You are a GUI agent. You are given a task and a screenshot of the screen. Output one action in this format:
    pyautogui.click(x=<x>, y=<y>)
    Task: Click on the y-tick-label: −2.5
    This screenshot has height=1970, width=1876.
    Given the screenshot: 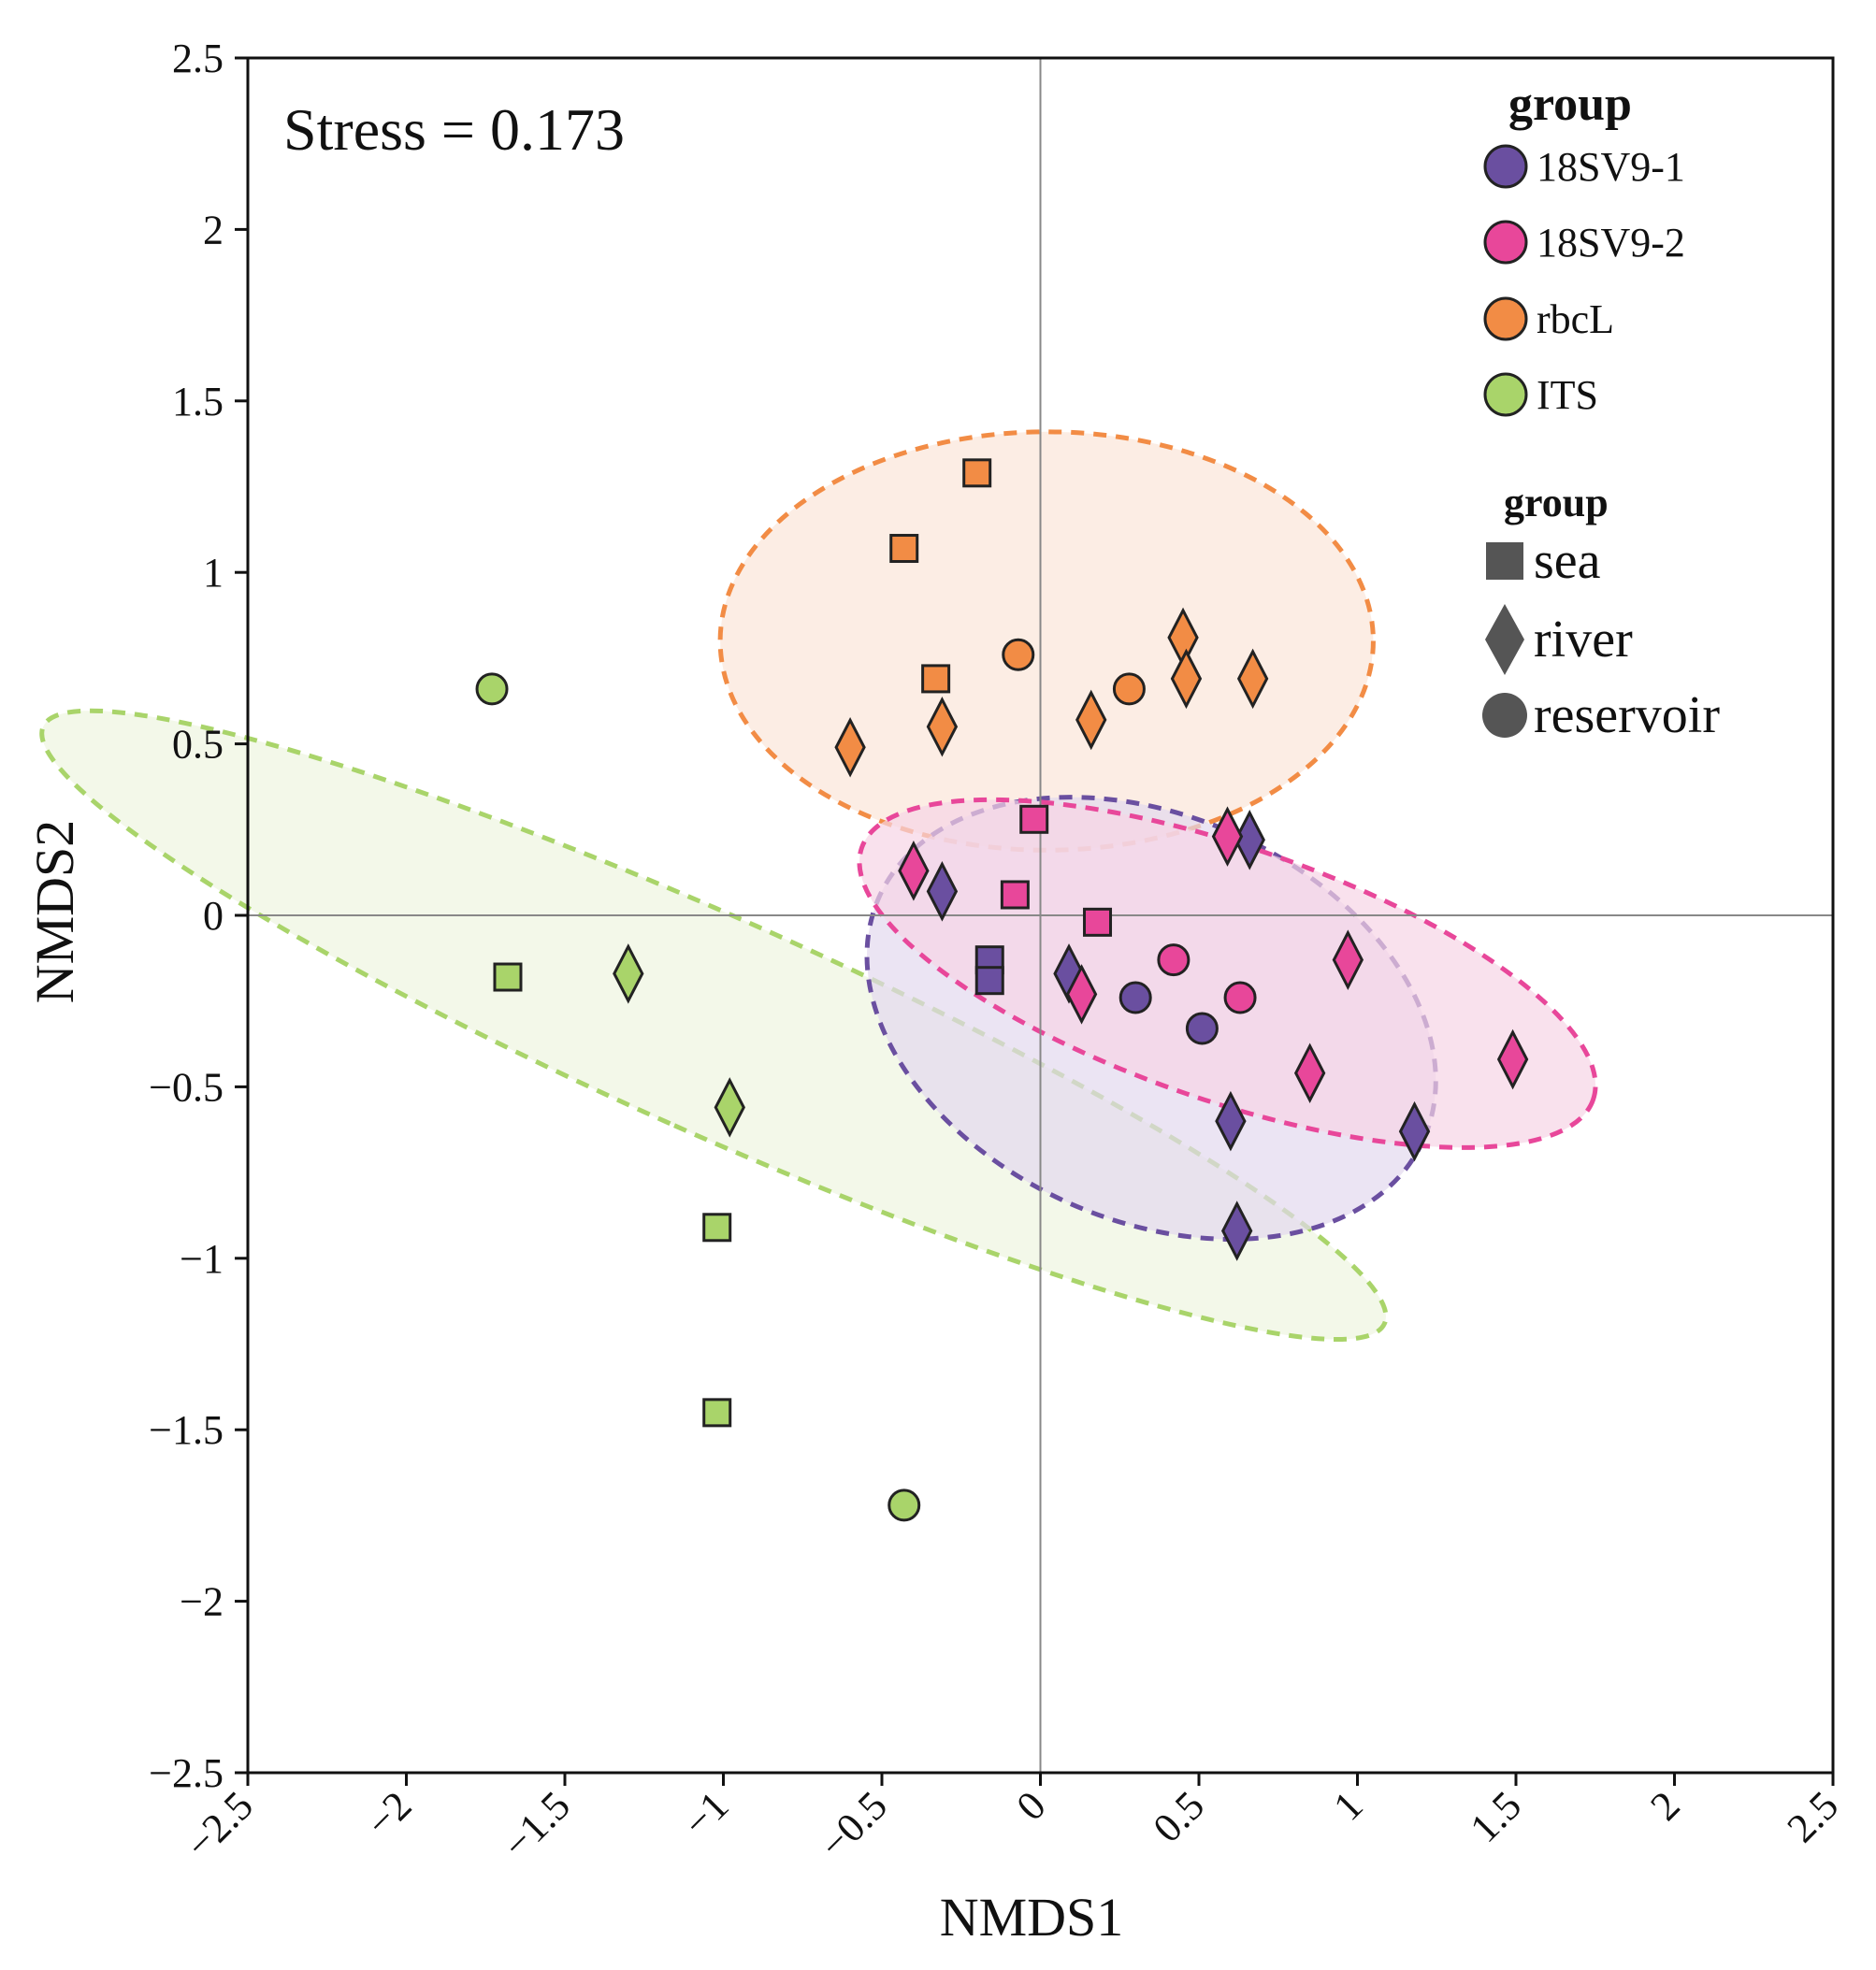 What is the action you would take?
    pyautogui.click(x=186, y=1773)
    